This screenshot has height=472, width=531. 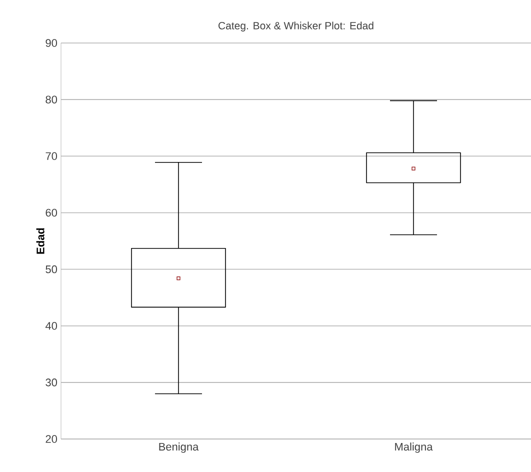 What do you see at coordinates (414, 447) in the screenshot?
I see `x-tick-label: Maligna` at bounding box center [414, 447].